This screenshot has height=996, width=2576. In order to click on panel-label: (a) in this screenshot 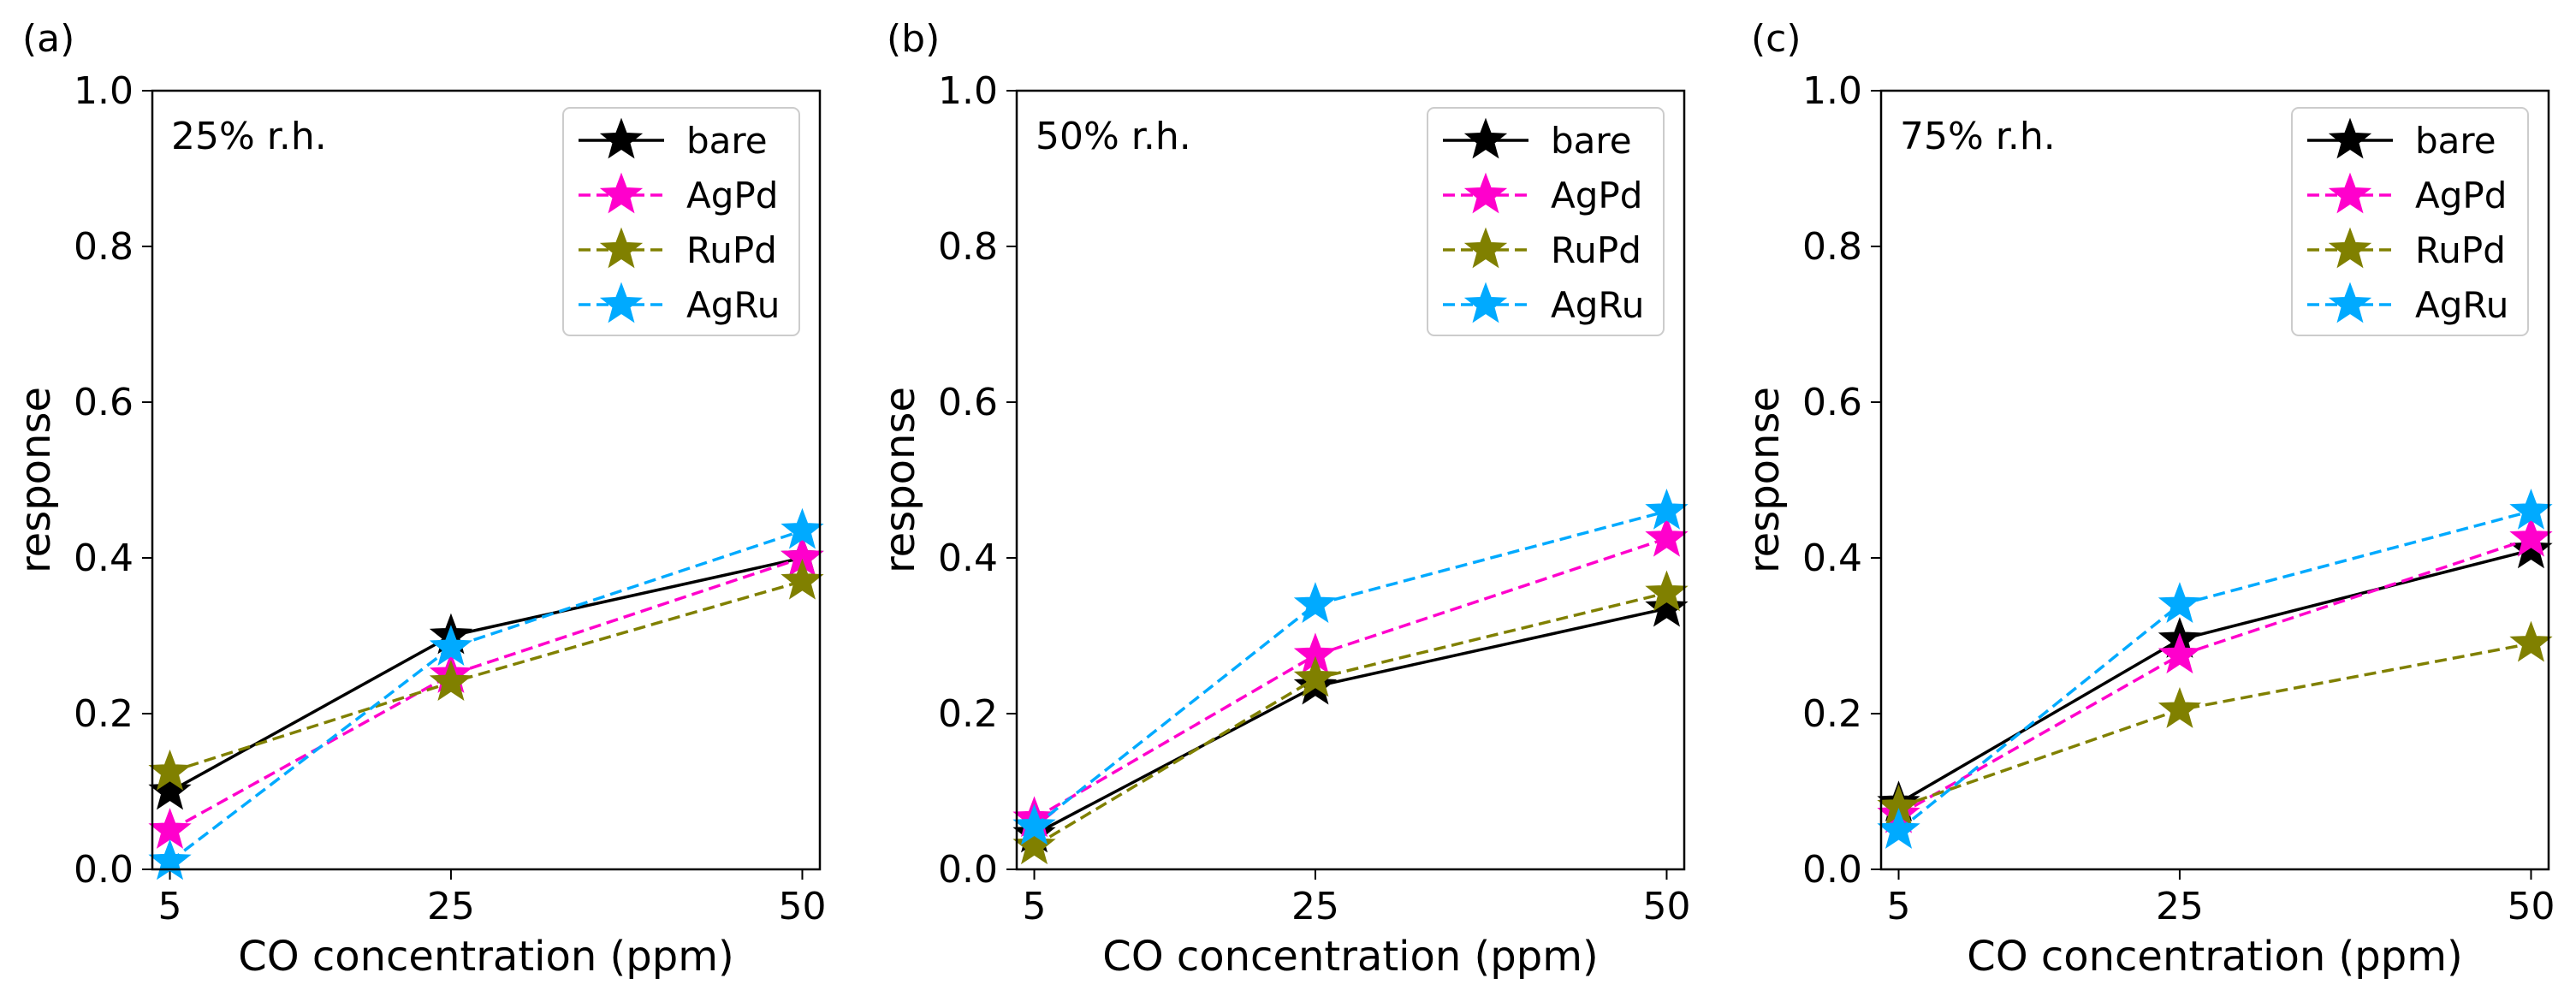, I will do `click(48, 39)`.